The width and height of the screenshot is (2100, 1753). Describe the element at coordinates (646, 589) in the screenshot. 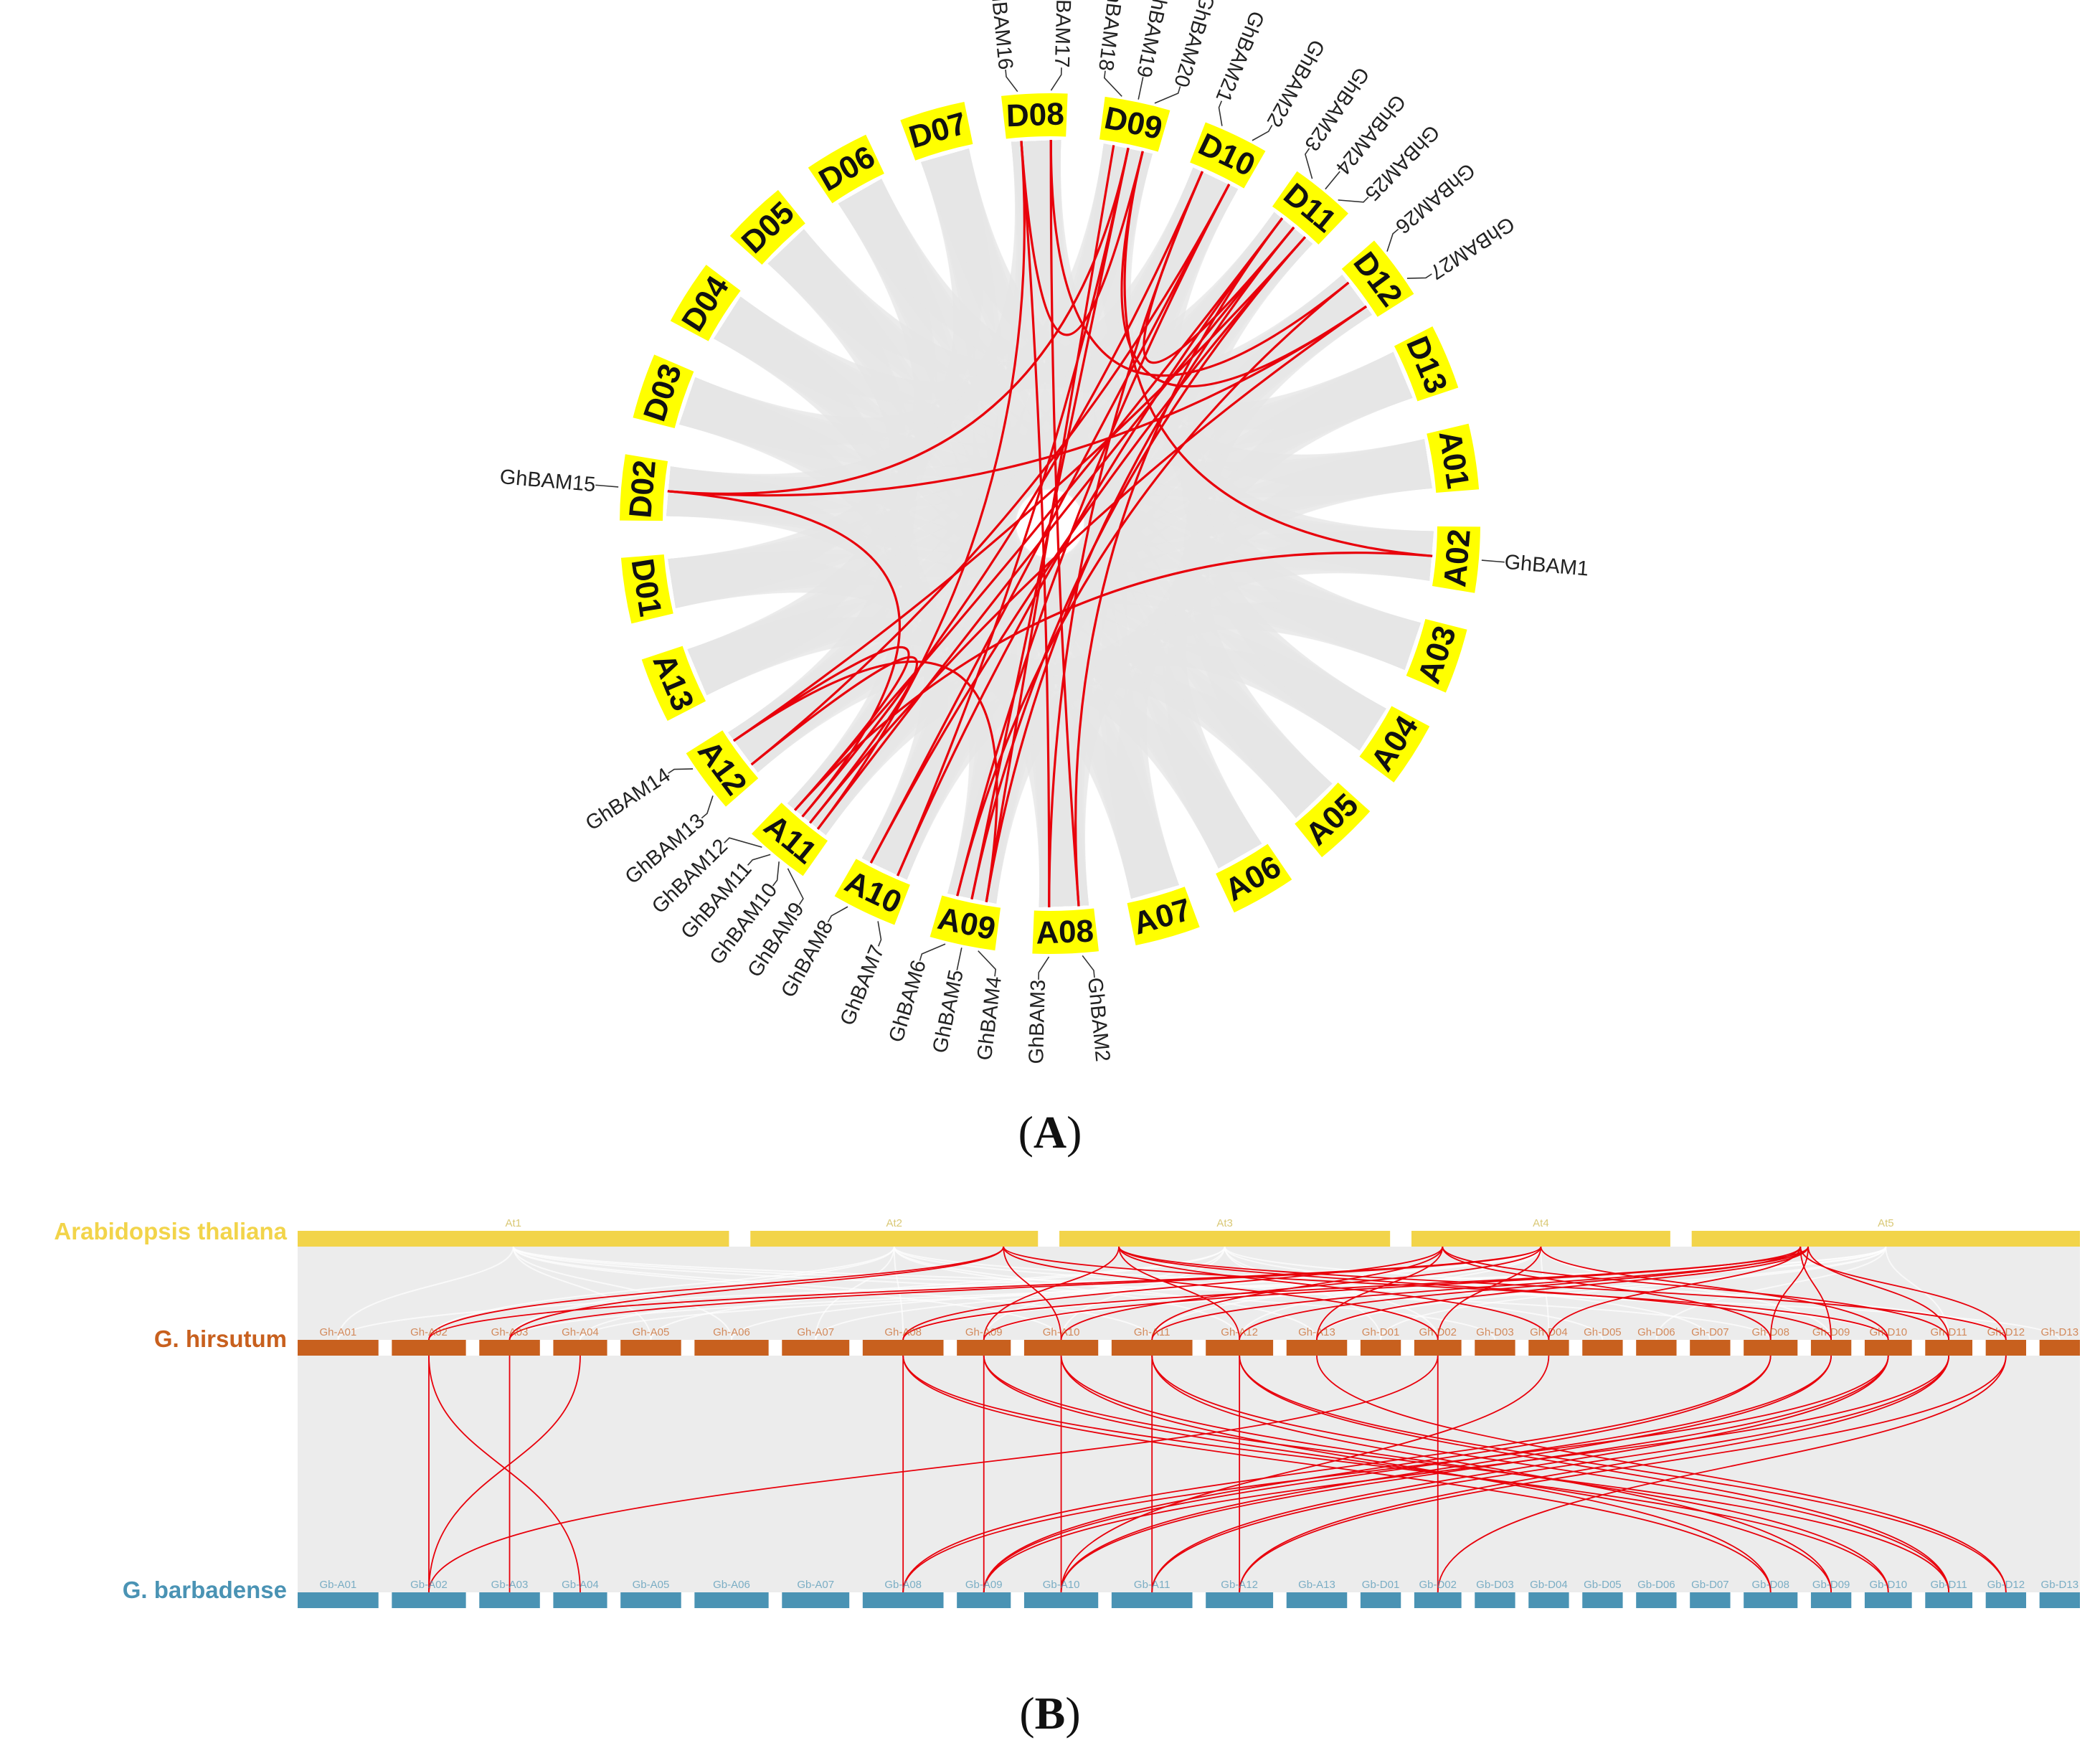

I see `chromosome-block-d01` at that location.